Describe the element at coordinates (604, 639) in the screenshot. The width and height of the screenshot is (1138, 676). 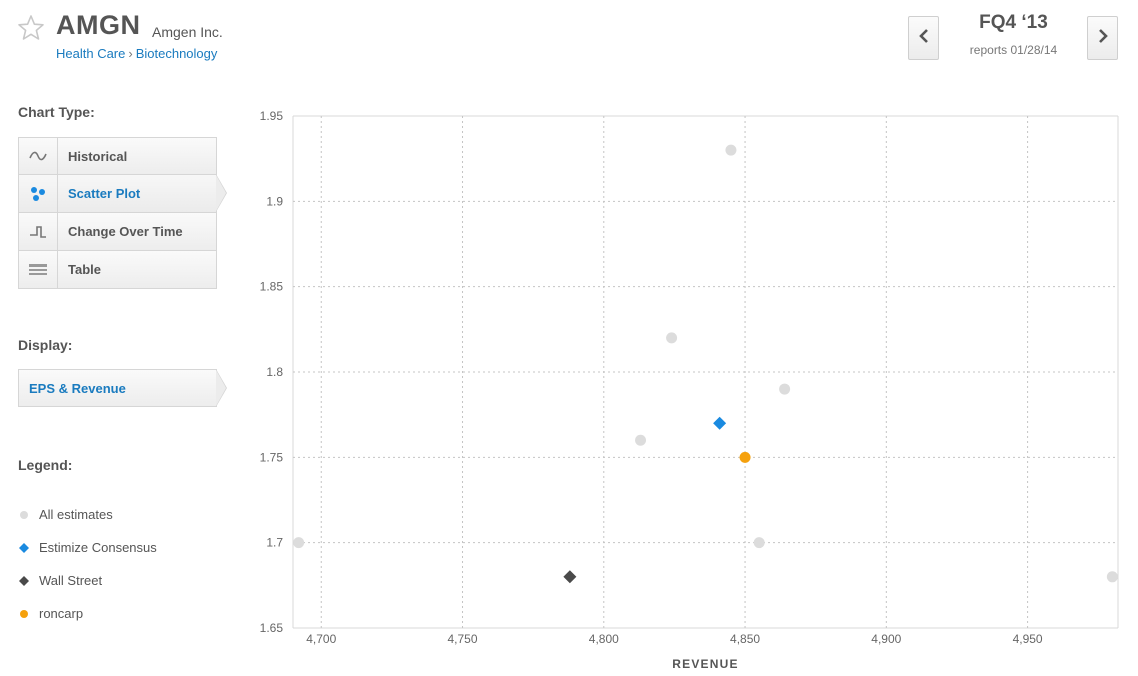
I see `x-tick-label: 4,800` at that location.